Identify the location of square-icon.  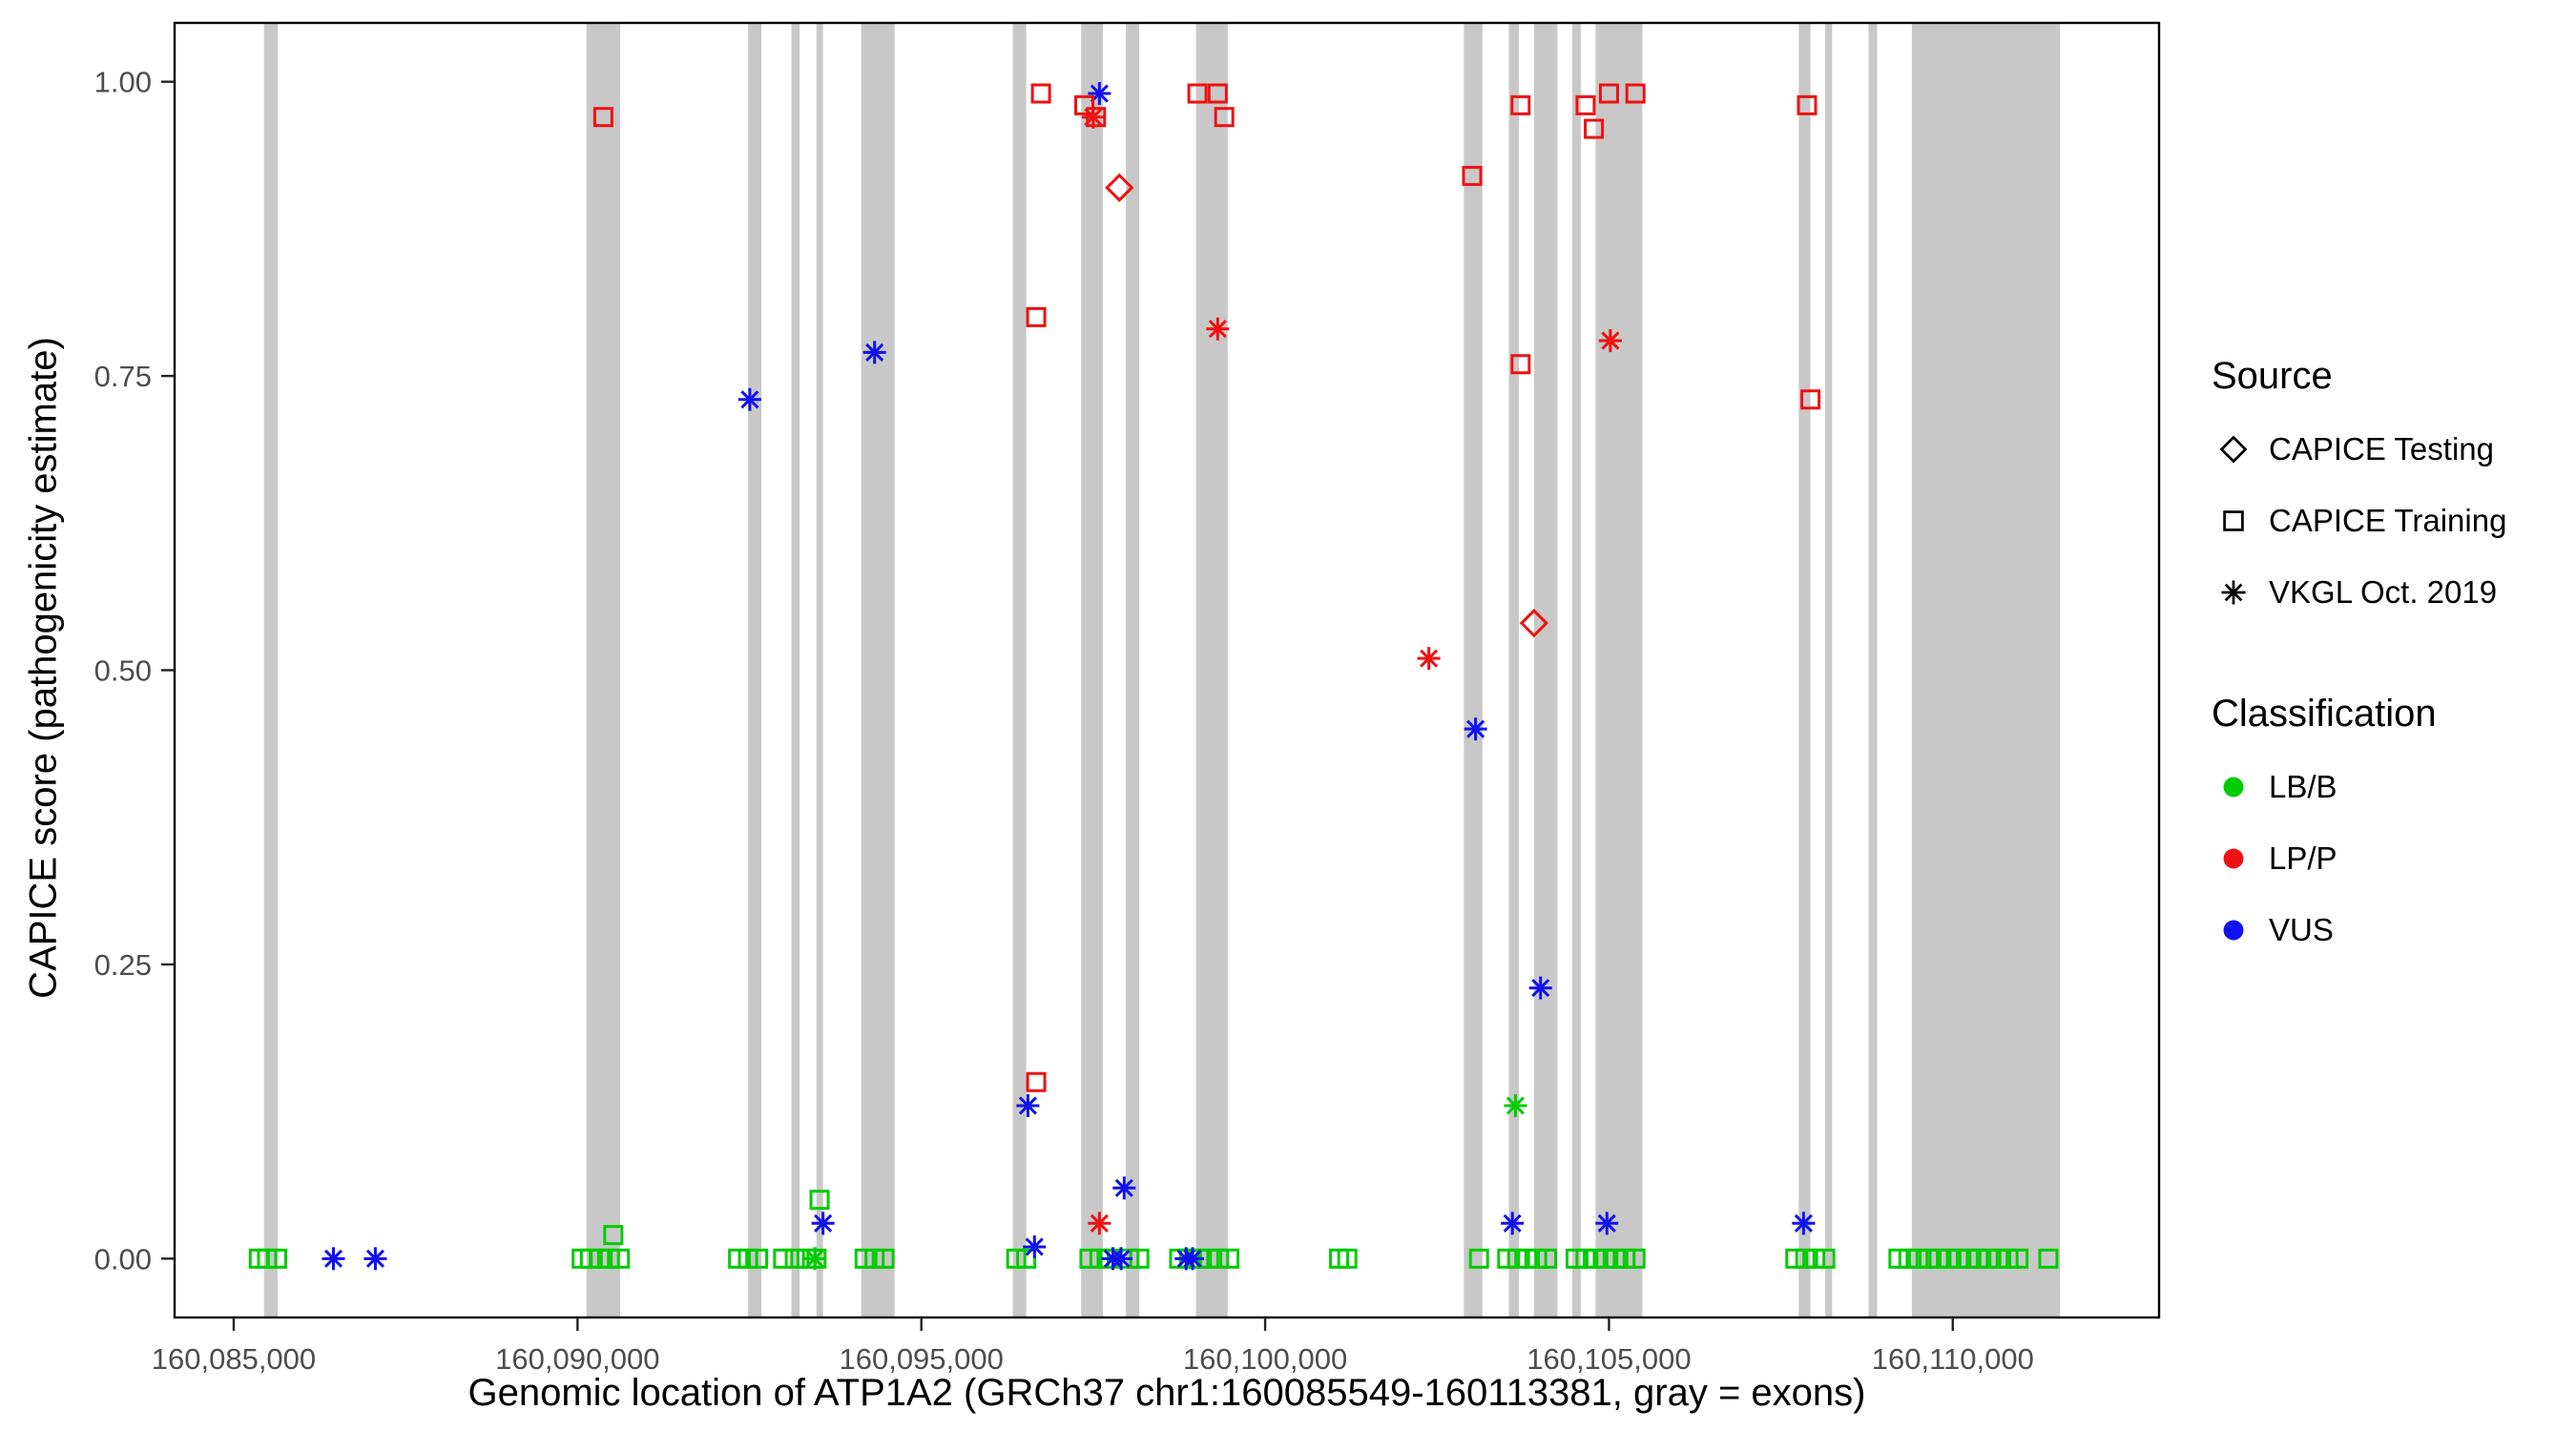
(2233, 520).